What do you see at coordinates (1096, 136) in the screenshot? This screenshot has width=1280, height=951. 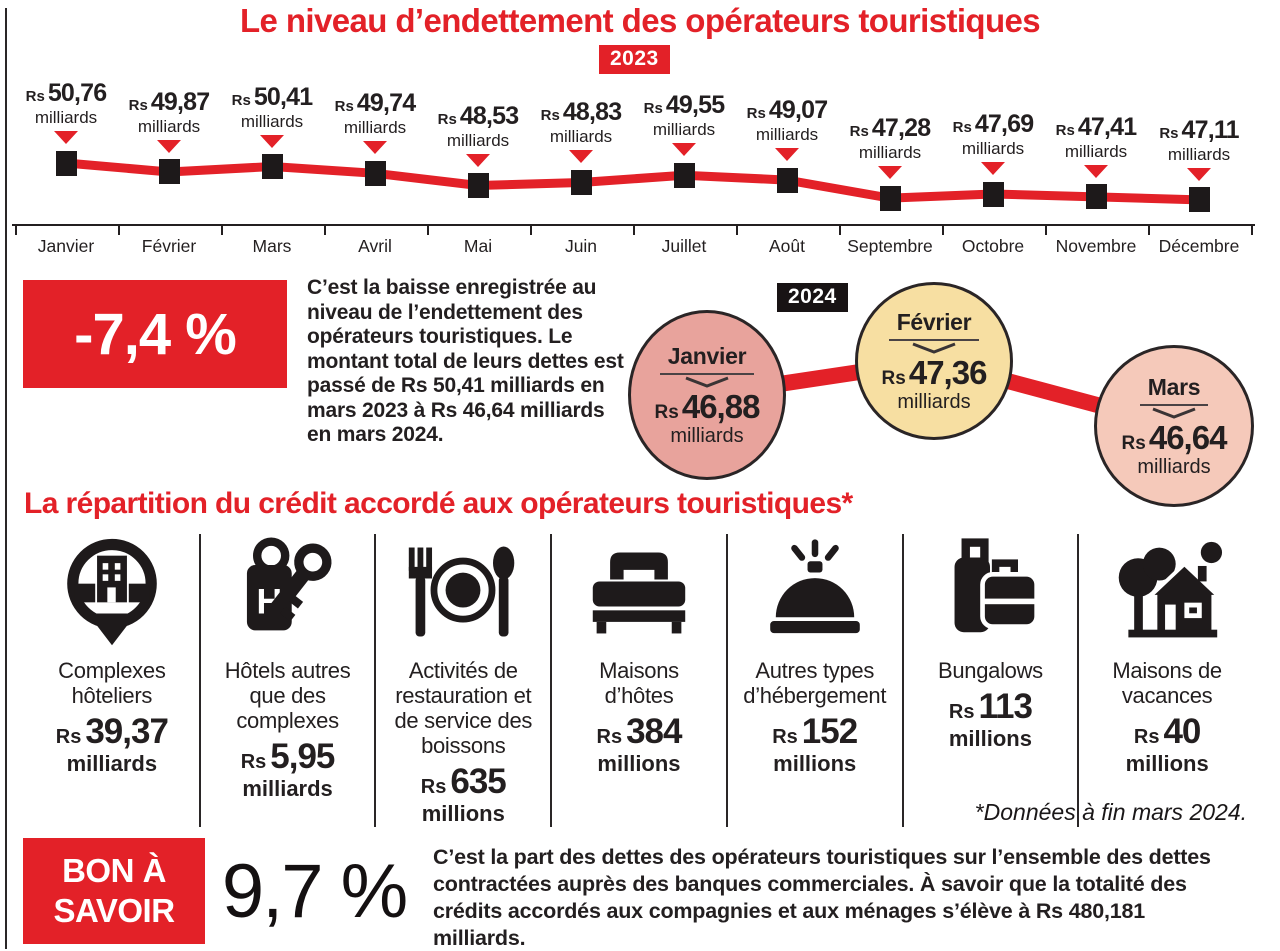 I see `chart-value-label: Rs 47,41 milliards` at bounding box center [1096, 136].